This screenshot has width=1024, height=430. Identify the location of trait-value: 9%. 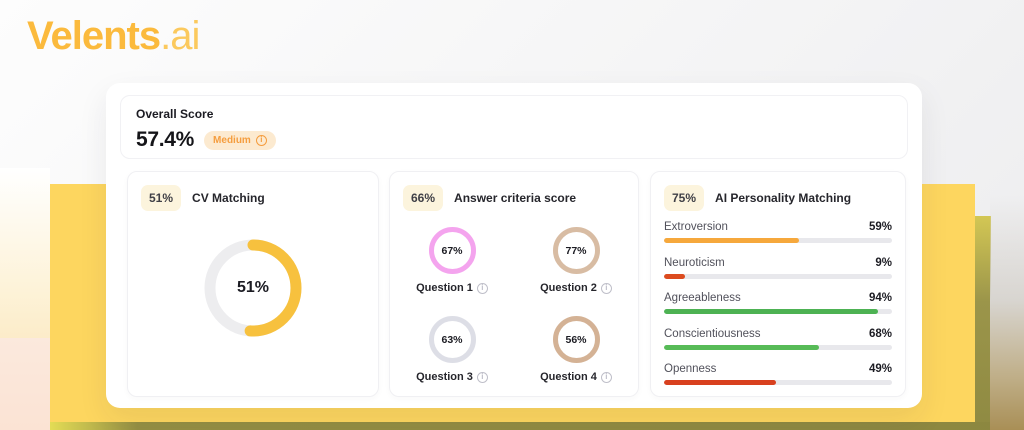
(883, 262).